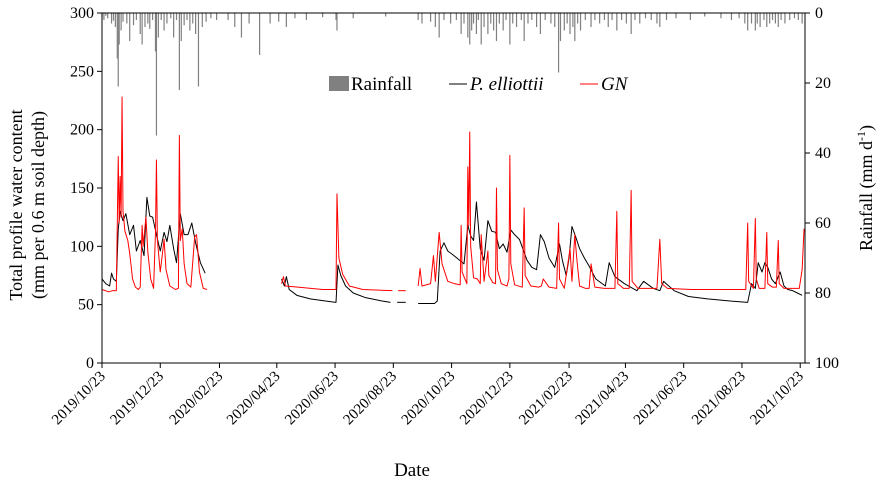 The width and height of the screenshot is (884, 486). I want to click on y-left-tick-label: 300, so click(82, 13).